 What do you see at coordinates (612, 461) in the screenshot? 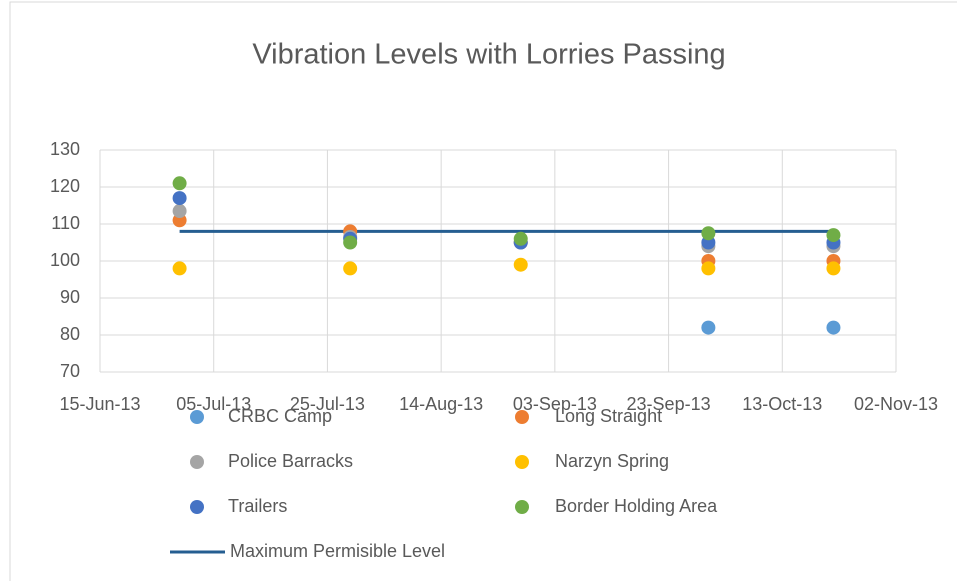
I see `legend-label: Narzyn Spring` at bounding box center [612, 461].